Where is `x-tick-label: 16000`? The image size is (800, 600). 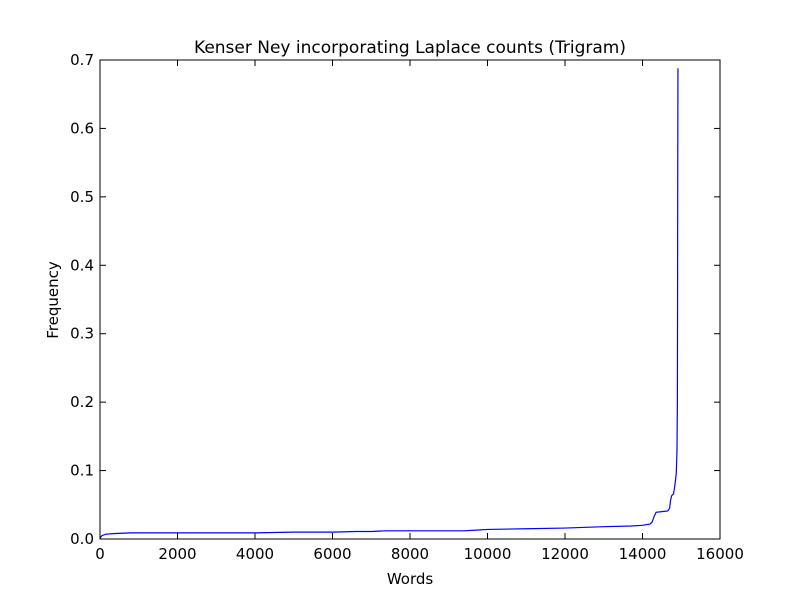
x-tick-label: 16000 is located at coordinates (720, 554).